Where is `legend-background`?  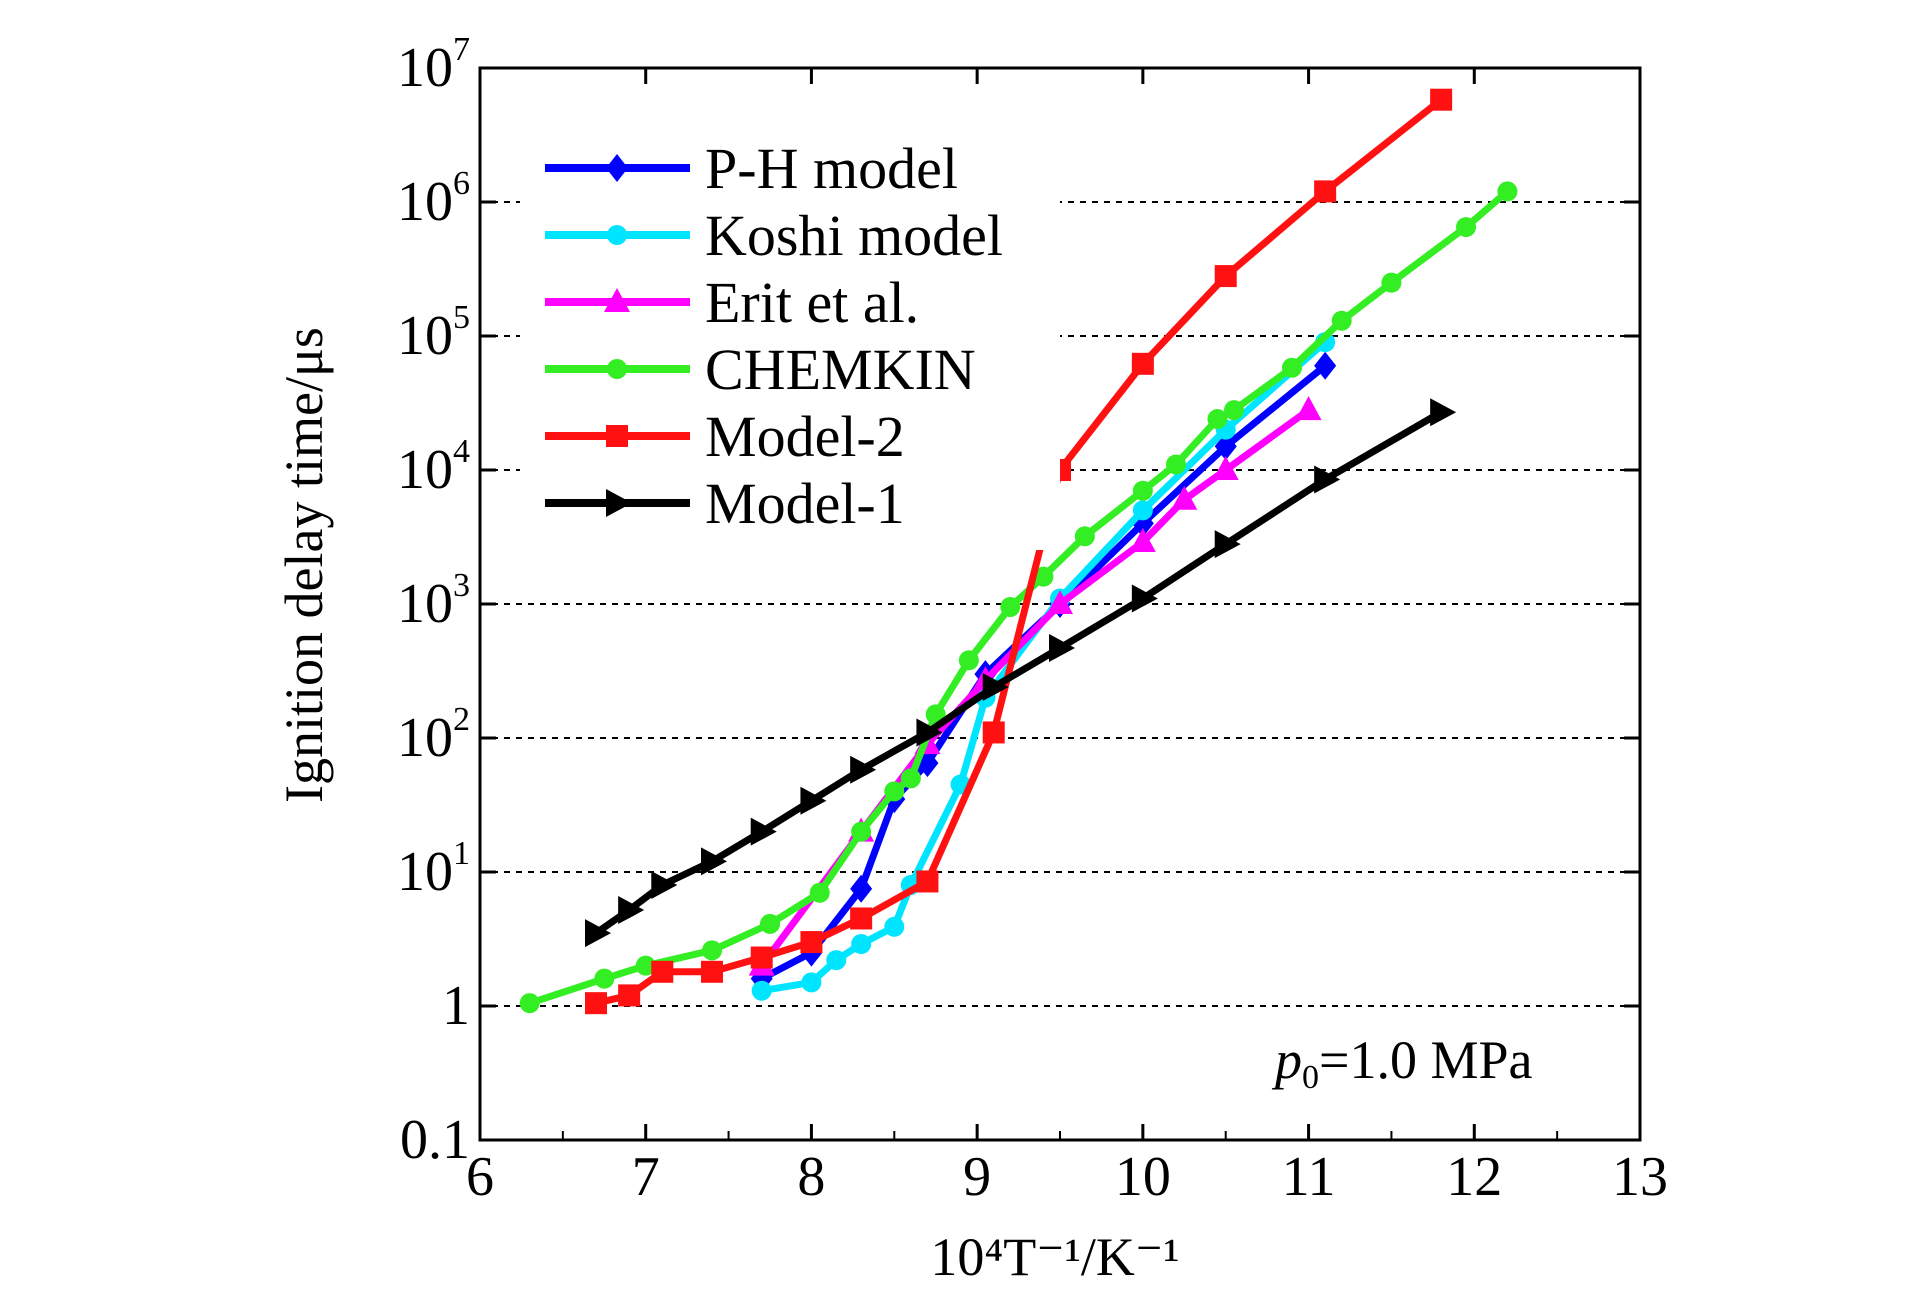 legend-background is located at coordinates (790, 335).